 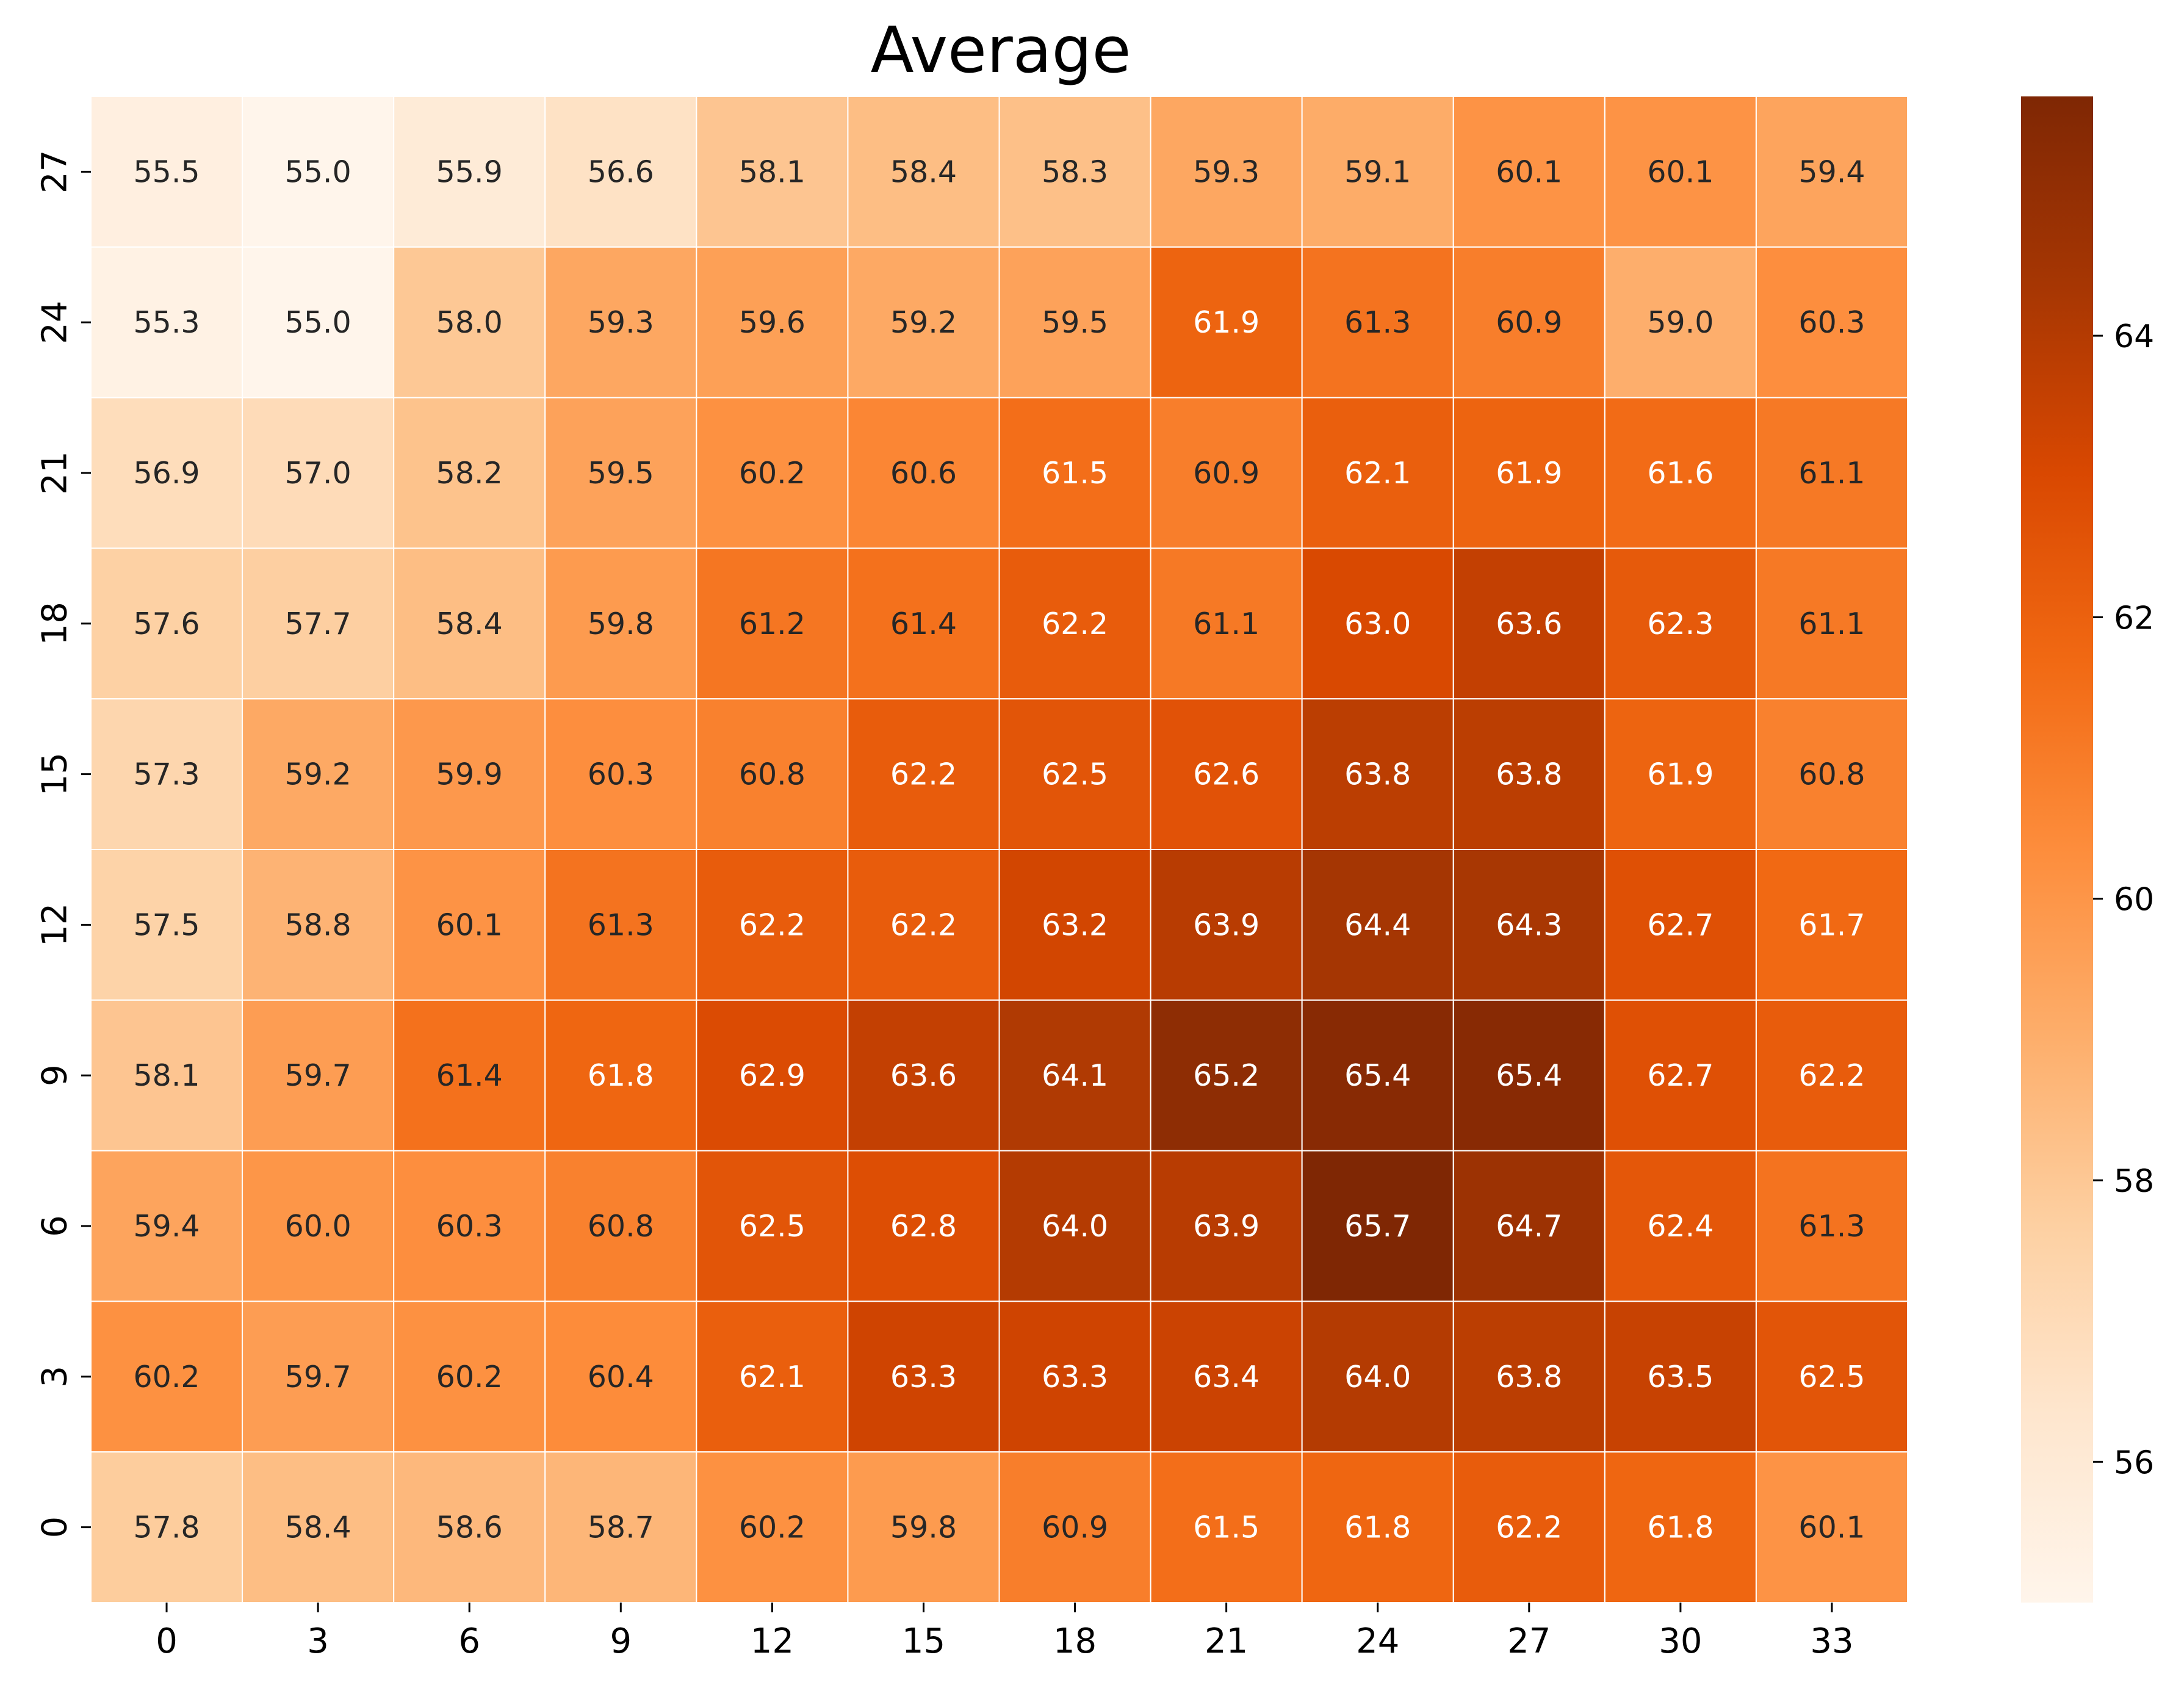 I want to click on cell-value-label: 63.5, so click(x=1680, y=1377).